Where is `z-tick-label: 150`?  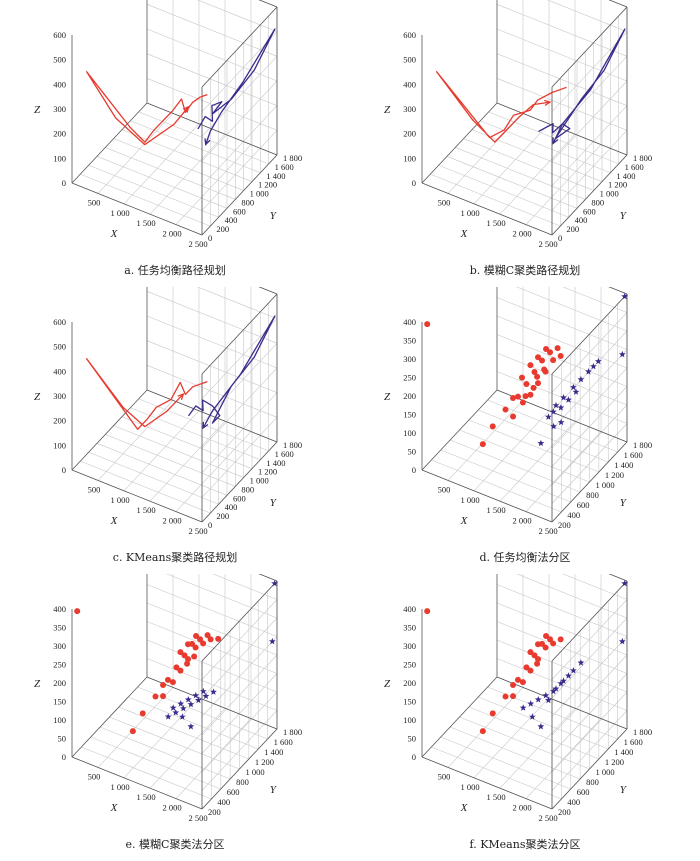
z-tick-label: 150 is located at coordinates (409, 702).